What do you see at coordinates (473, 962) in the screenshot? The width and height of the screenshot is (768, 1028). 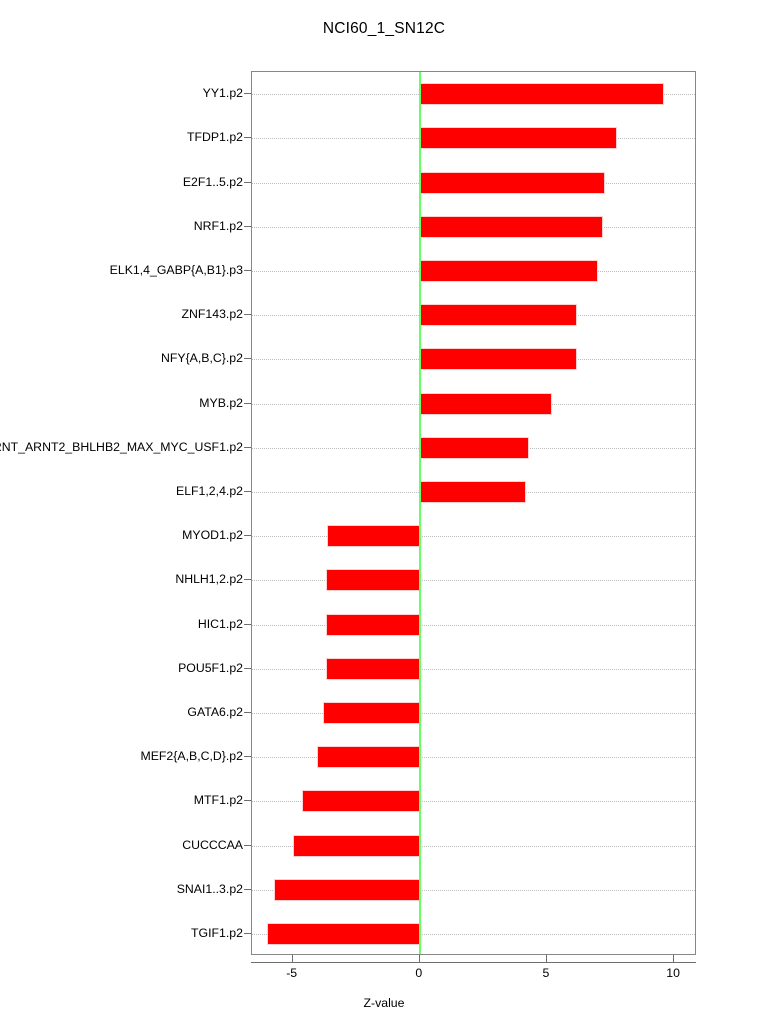 I see `x-axis-line` at bounding box center [473, 962].